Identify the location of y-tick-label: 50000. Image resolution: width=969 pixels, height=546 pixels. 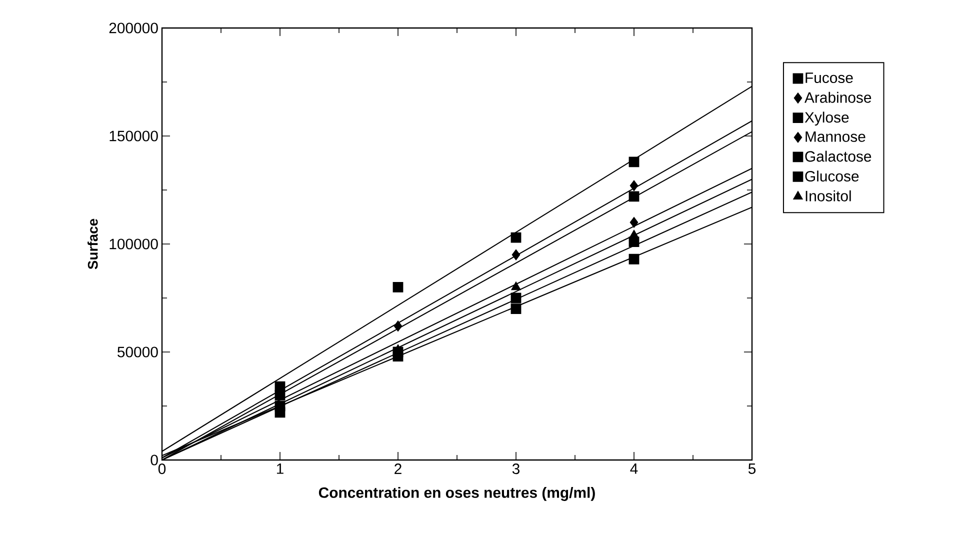
(138, 352).